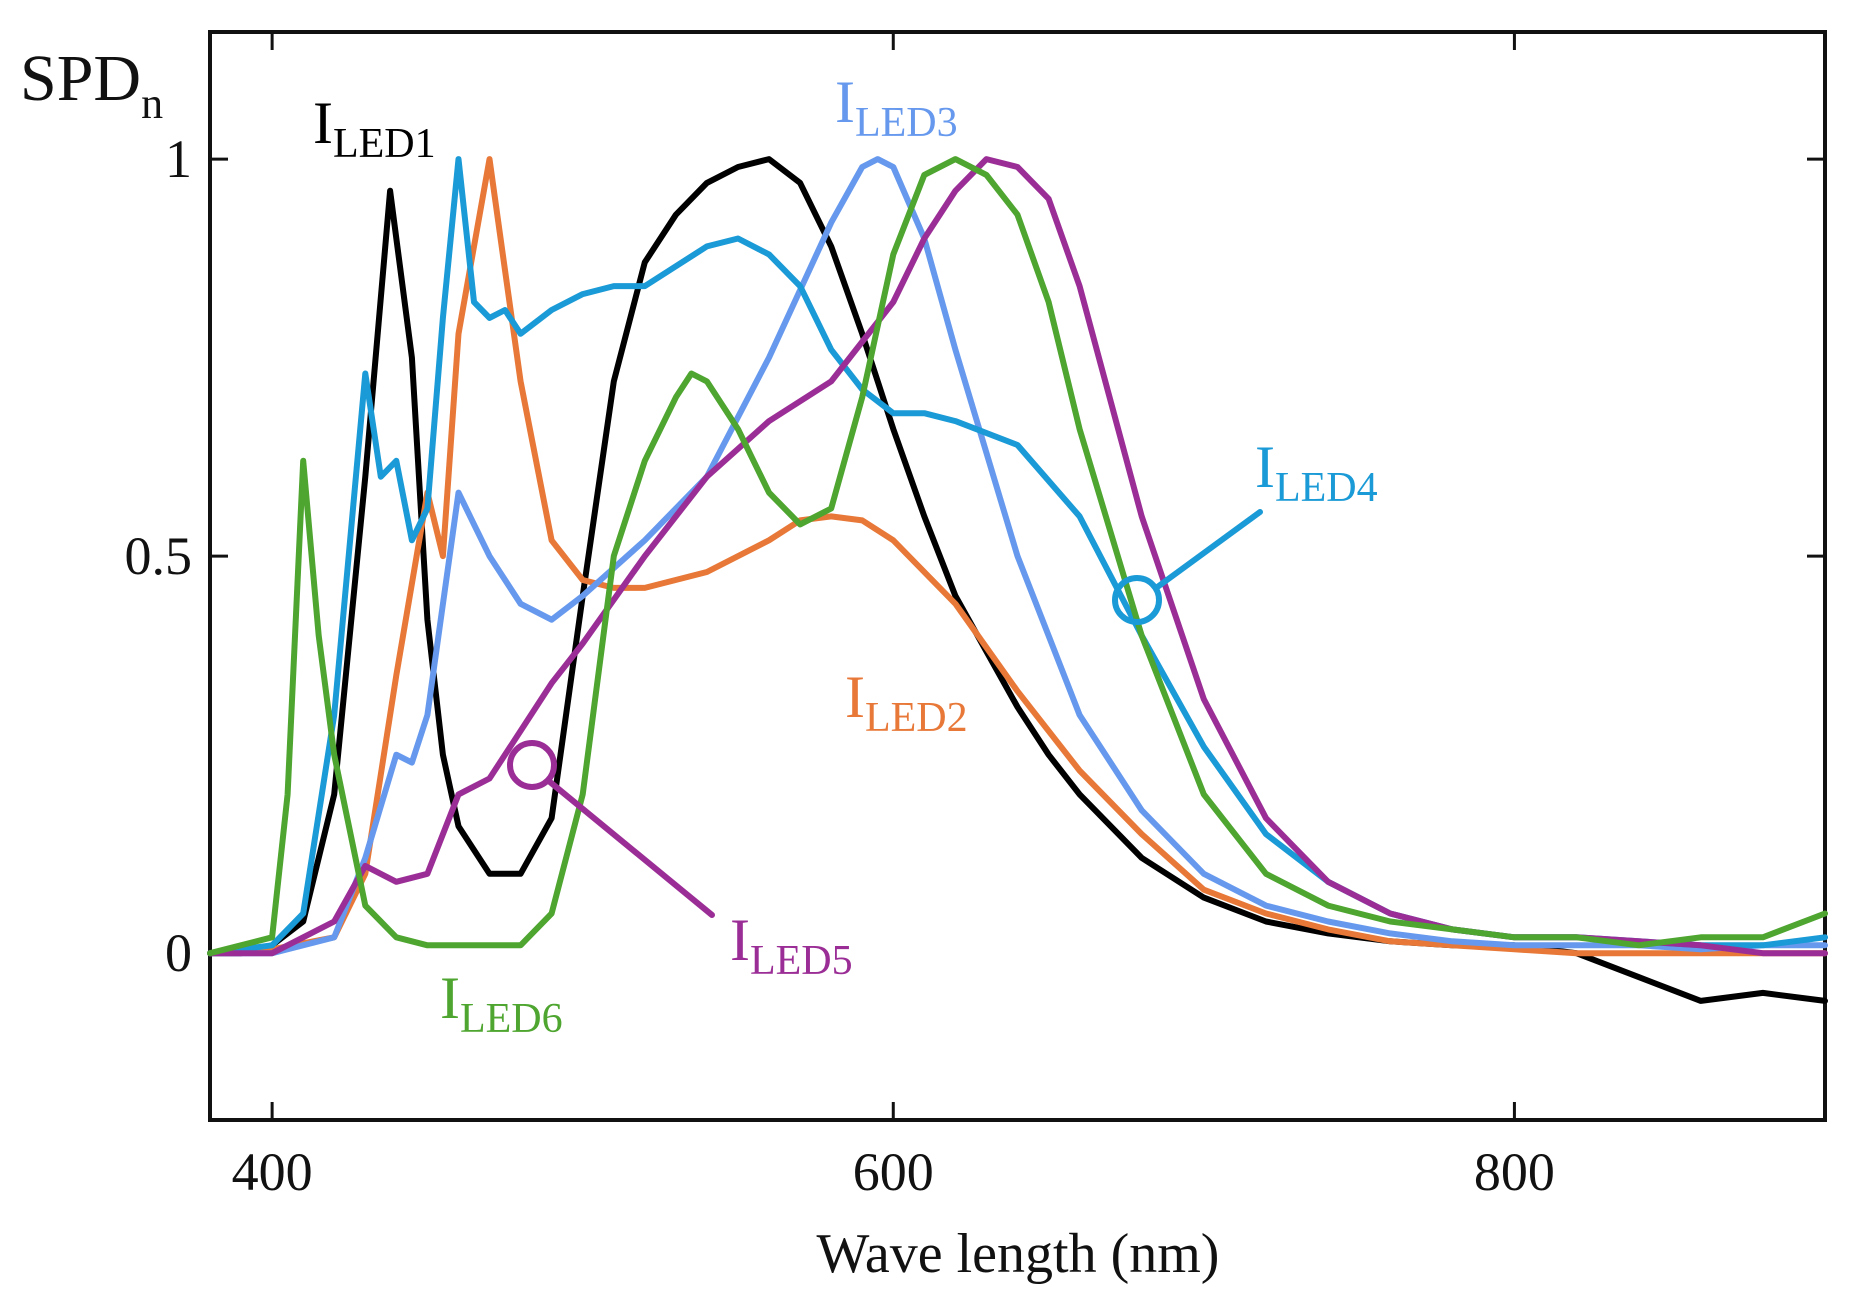  What do you see at coordinates (1326, 488) in the screenshot?
I see `series-label-sub: LED4` at bounding box center [1326, 488].